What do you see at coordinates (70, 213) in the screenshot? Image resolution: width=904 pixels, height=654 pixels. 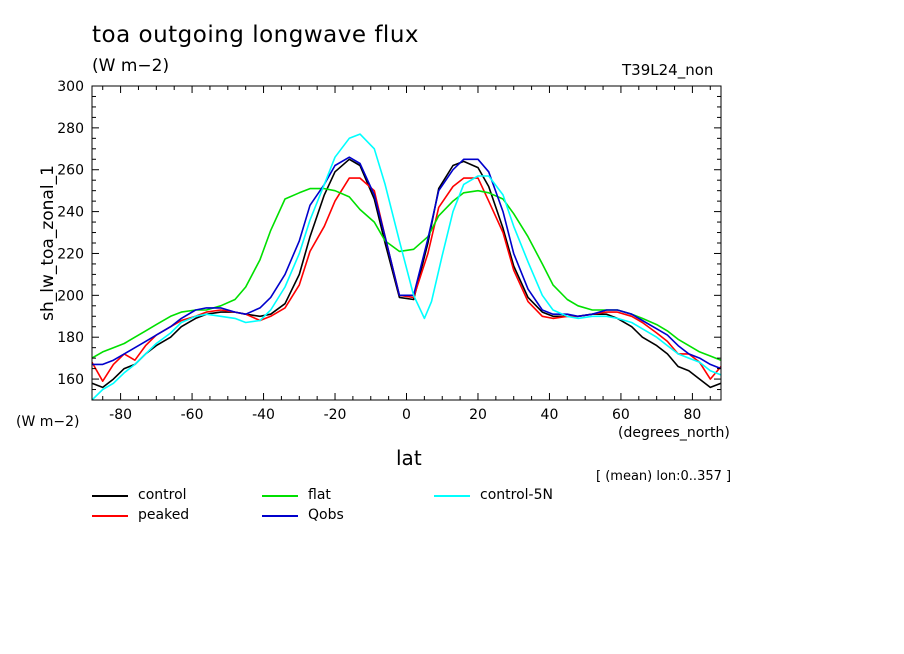 I see `y-tick-label: 240` at bounding box center [70, 213].